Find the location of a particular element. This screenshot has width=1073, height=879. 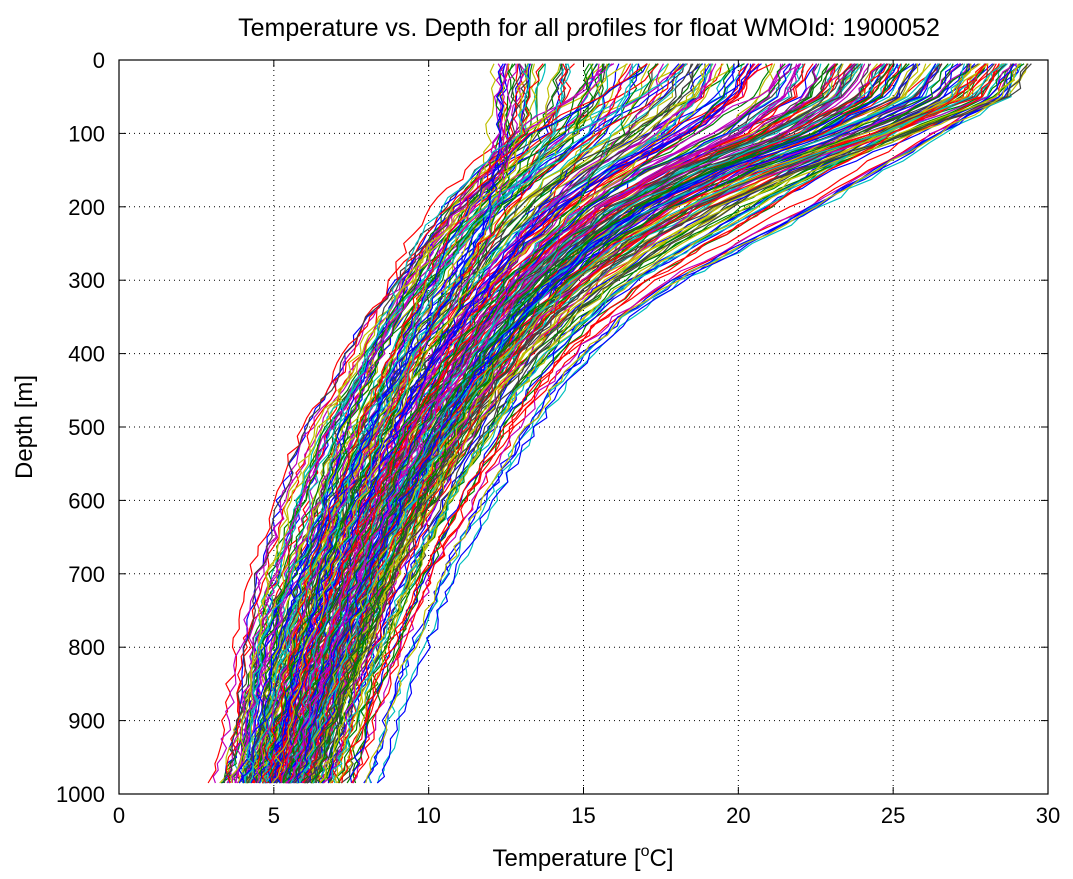

y-tick-label: 300 is located at coordinates (86, 280).